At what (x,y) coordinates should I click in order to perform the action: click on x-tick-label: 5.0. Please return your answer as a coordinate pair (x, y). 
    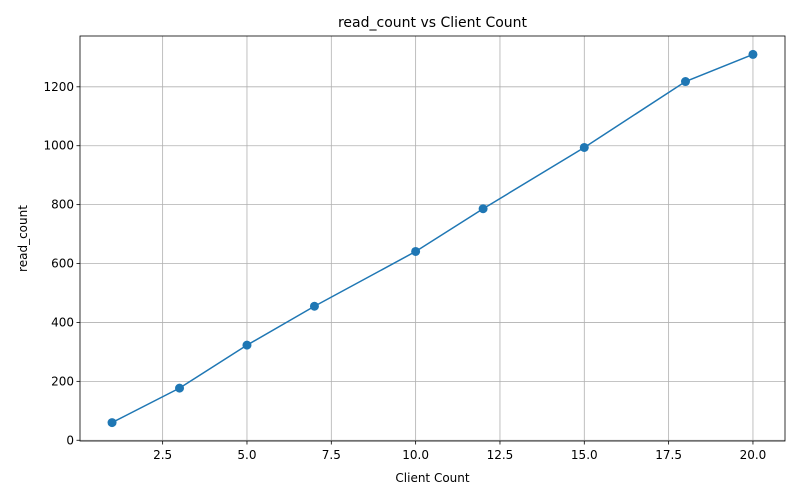
    Looking at the image, I should click on (246, 455).